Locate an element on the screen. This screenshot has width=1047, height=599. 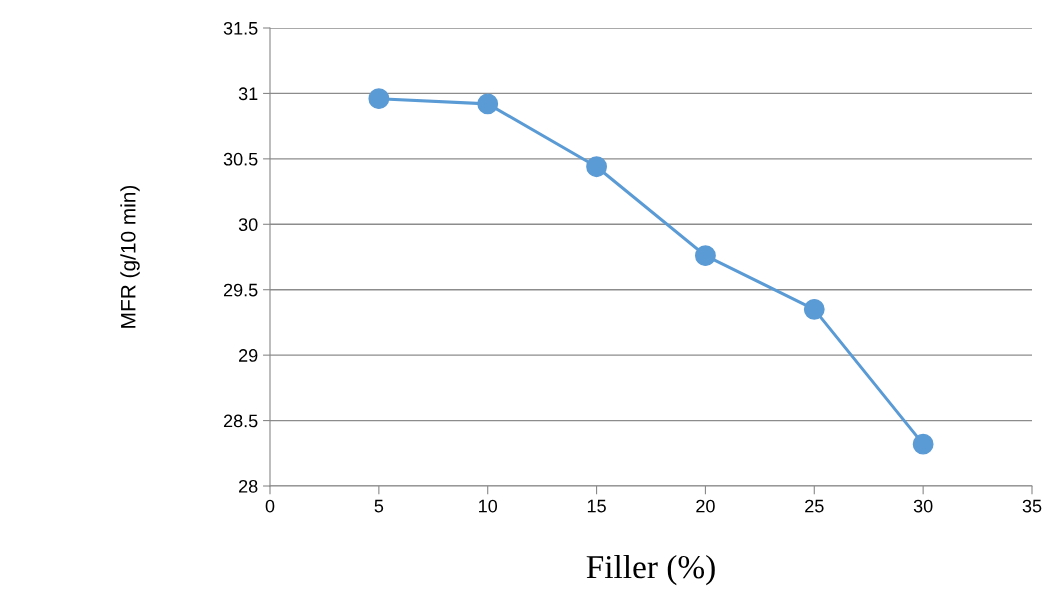
x-tick-label: 15 is located at coordinates (596, 506).